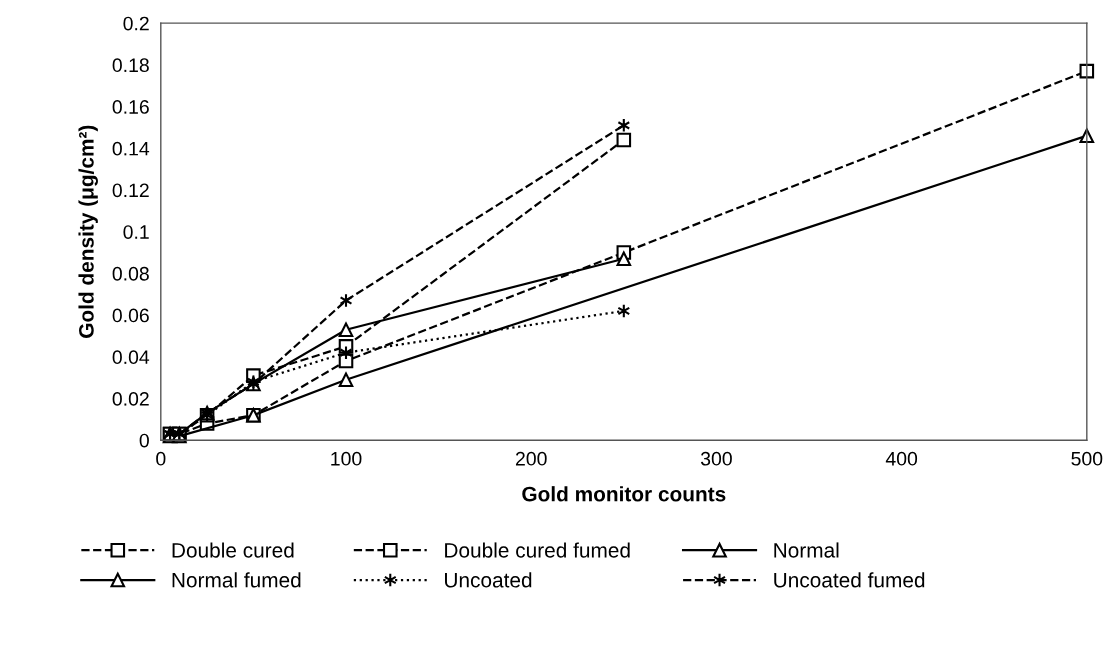 This screenshot has height=662, width=1109. What do you see at coordinates (144, 440) in the screenshot?
I see `y-tick-label: 0` at bounding box center [144, 440].